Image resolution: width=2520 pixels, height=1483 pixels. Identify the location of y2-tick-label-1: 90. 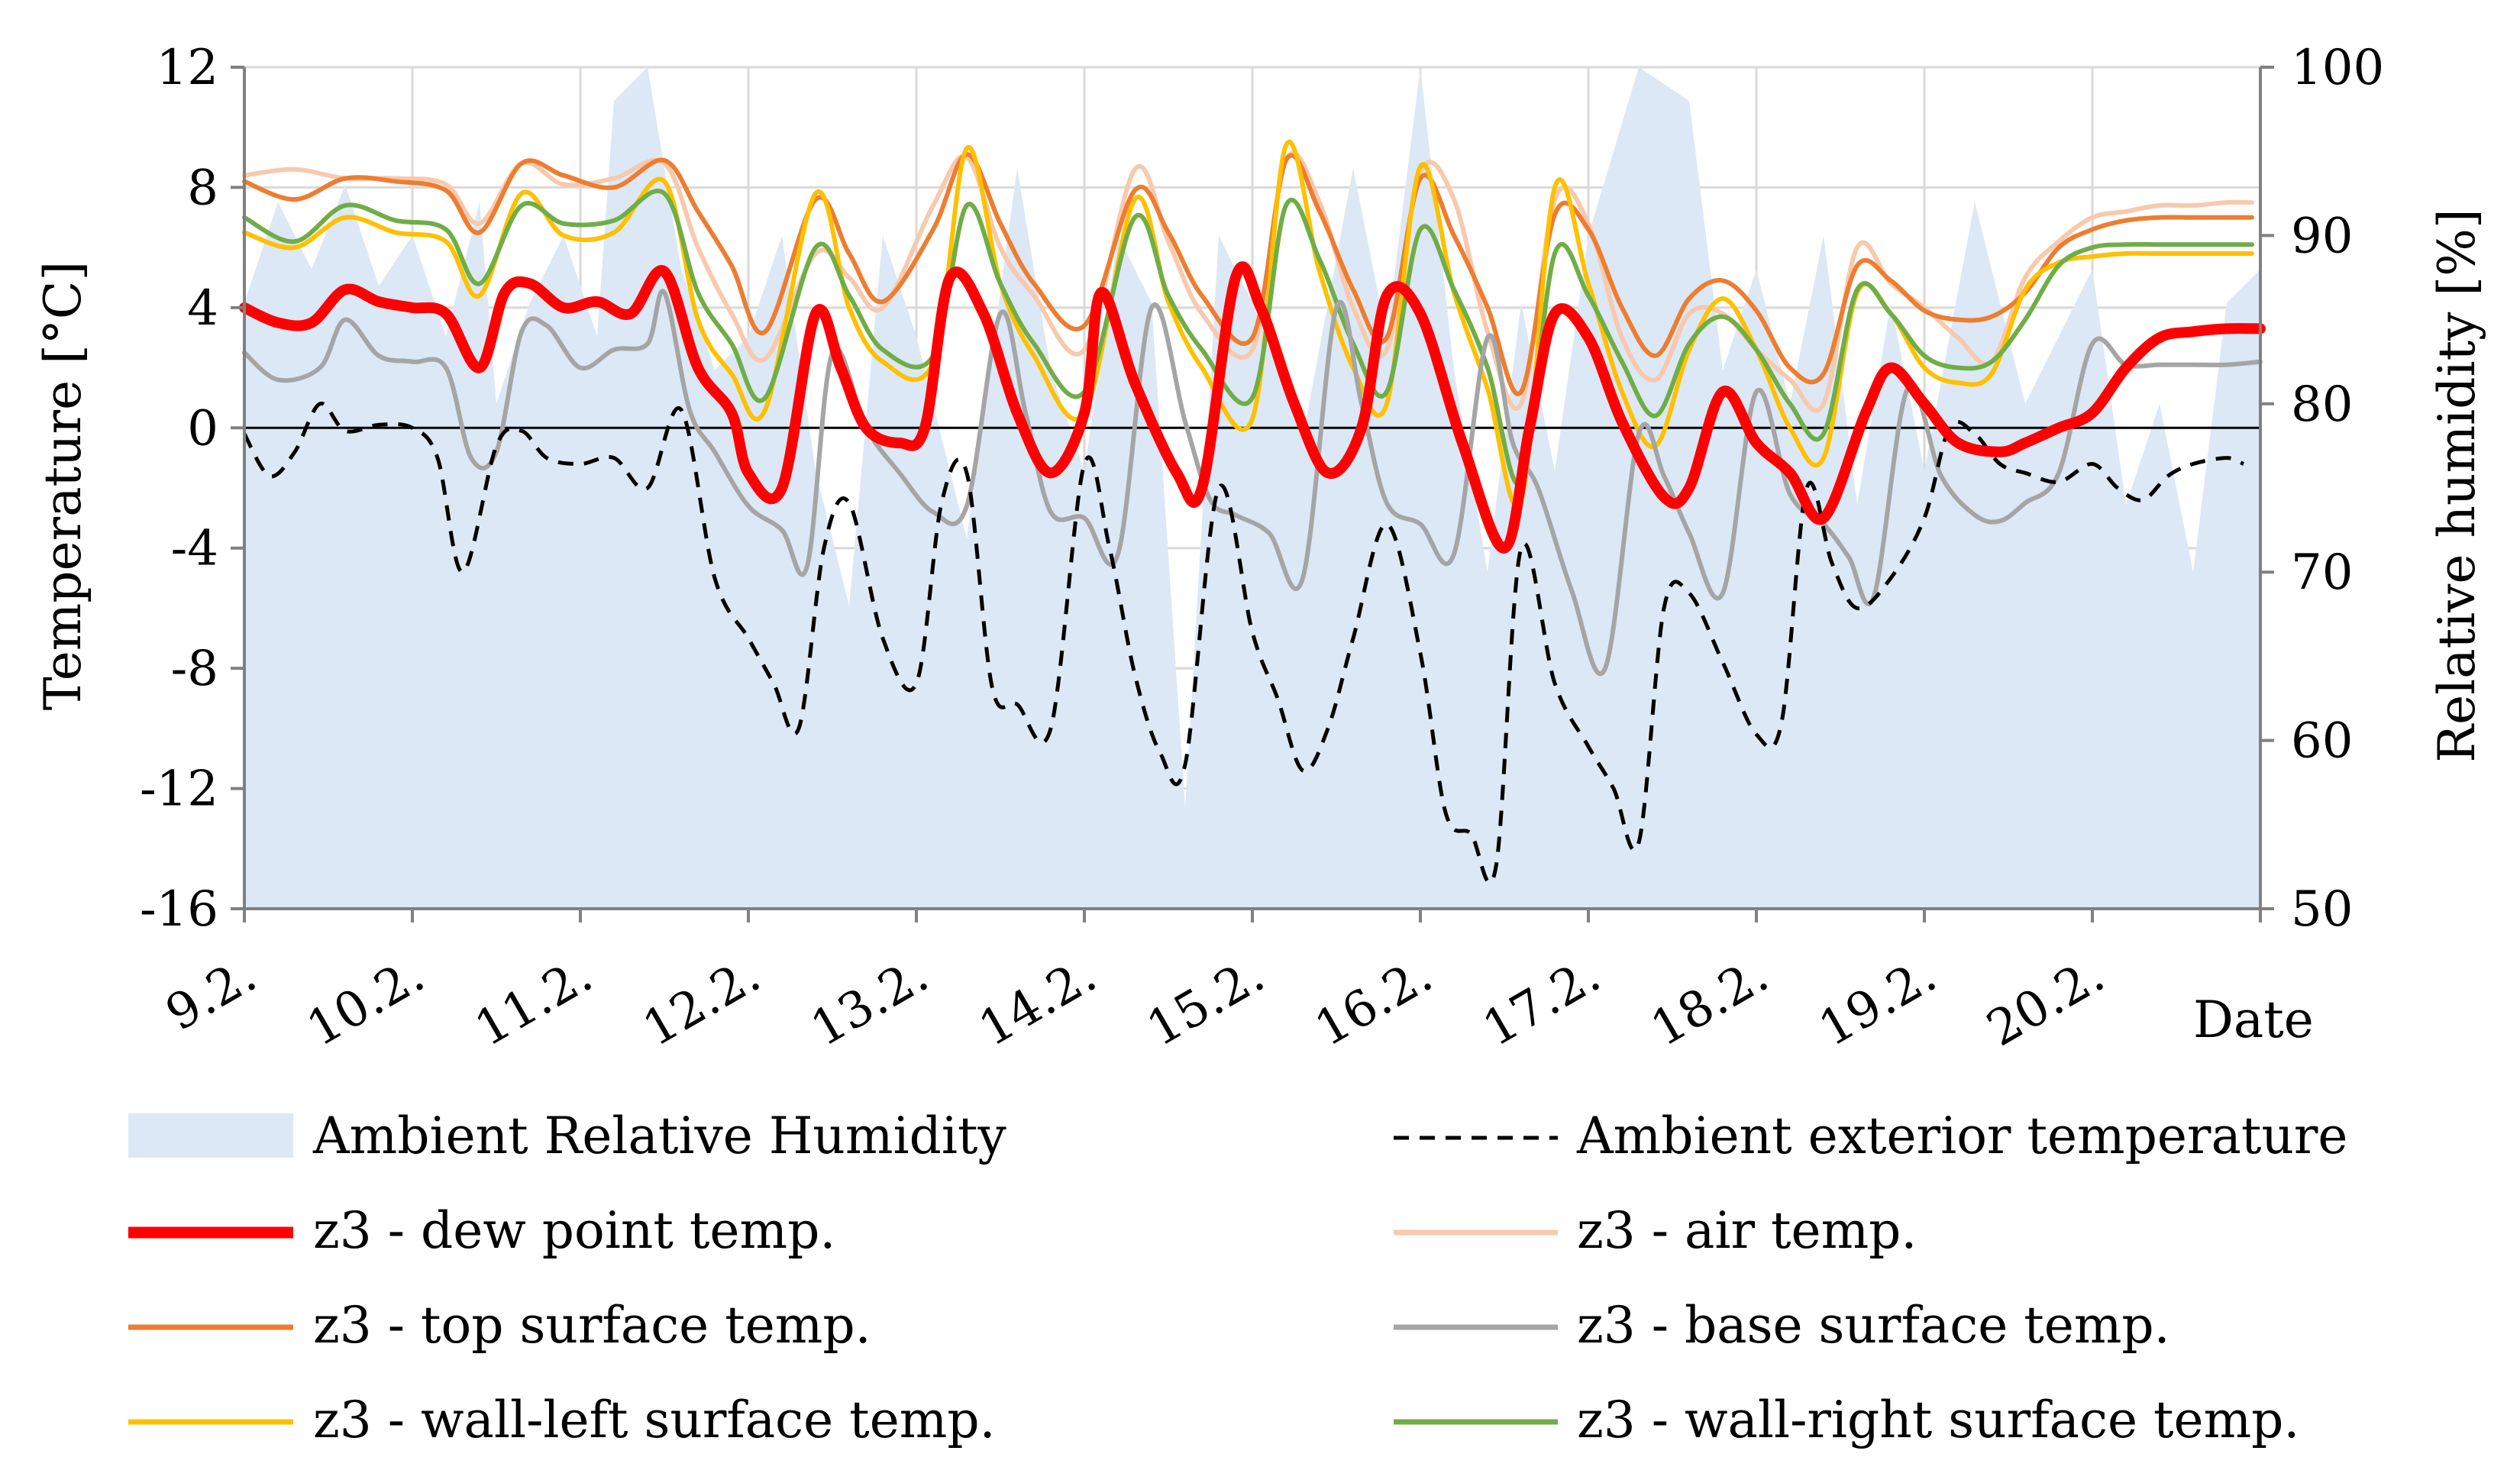
(2322, 236).